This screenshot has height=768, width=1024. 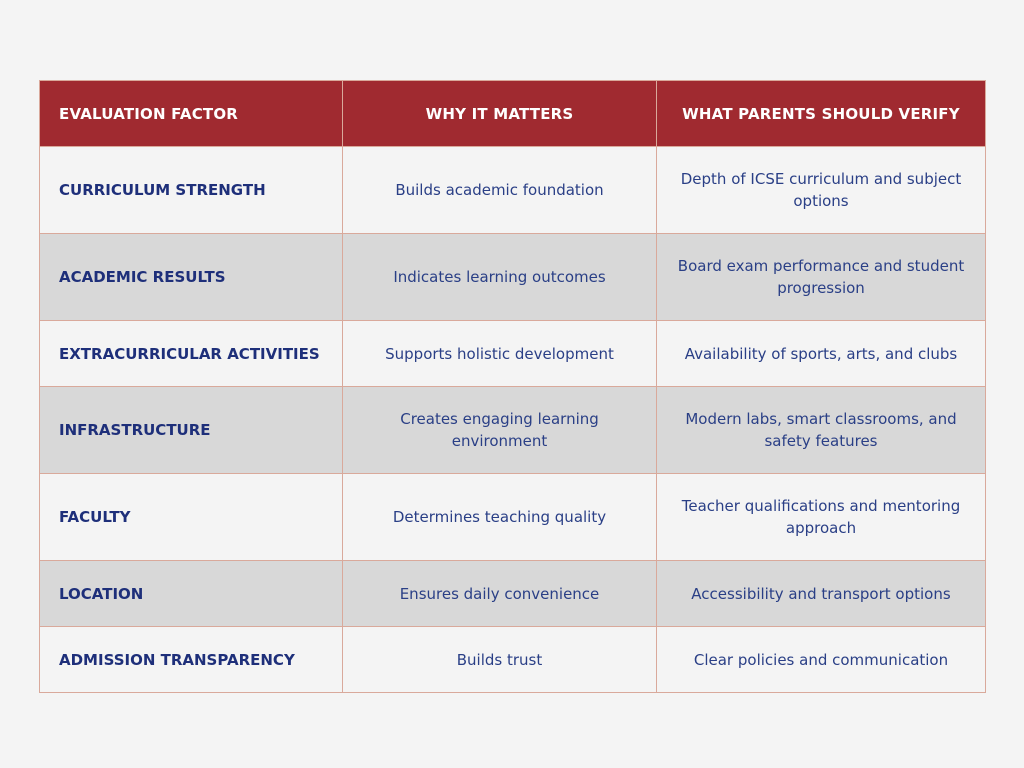 I want to click on factor-cell: ADMISSION TRANSPARENCY, so click(x=191, y=659).